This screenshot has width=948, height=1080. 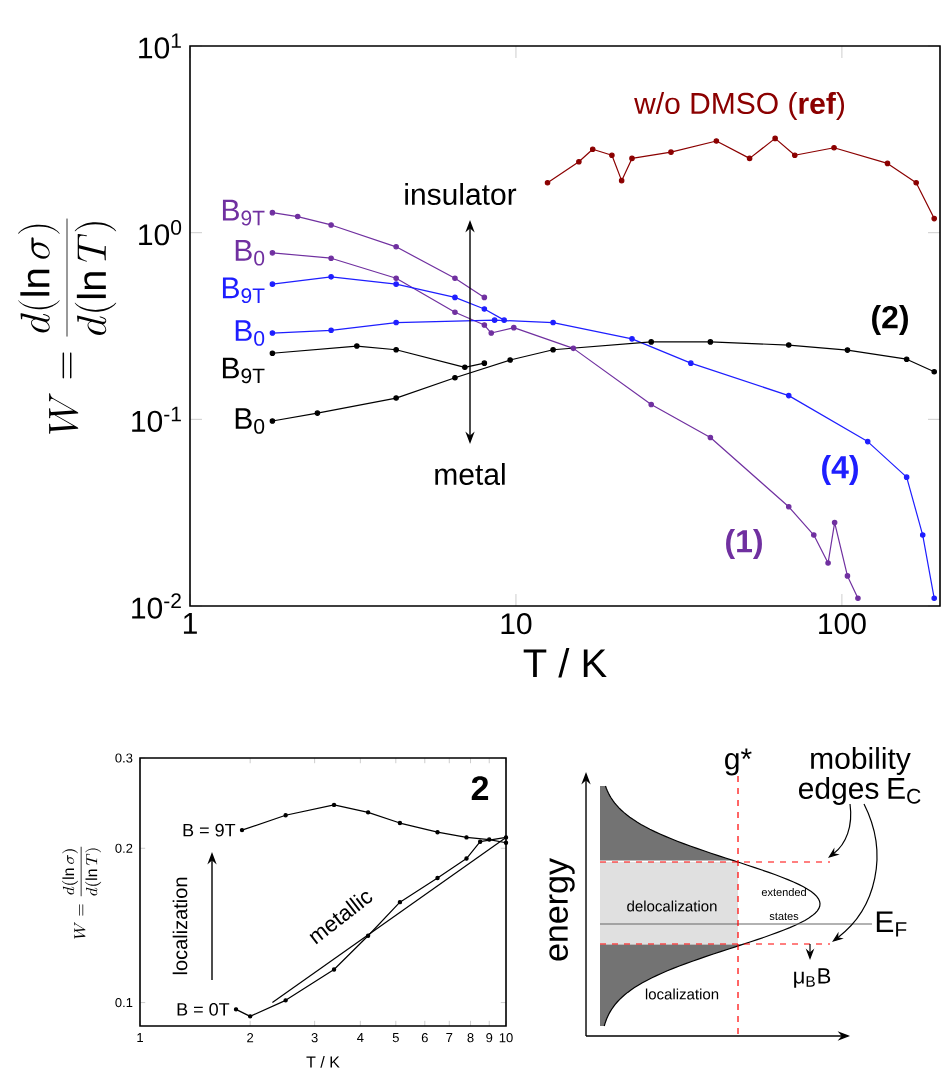 What do you see at coordinates (470, 474) in the screenshot?
I see `annotation: metal` at bounding box center [470, 474].